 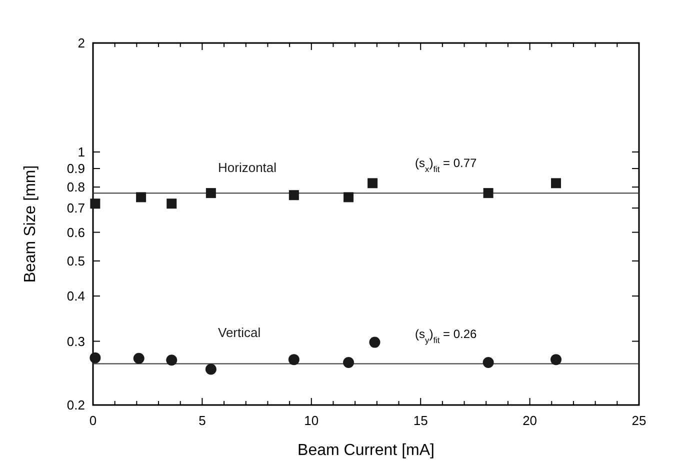 I want to click on ref-line-label: (s$_{x}$)$_{fit}$ = 0.77, so click(x=446, y=165).